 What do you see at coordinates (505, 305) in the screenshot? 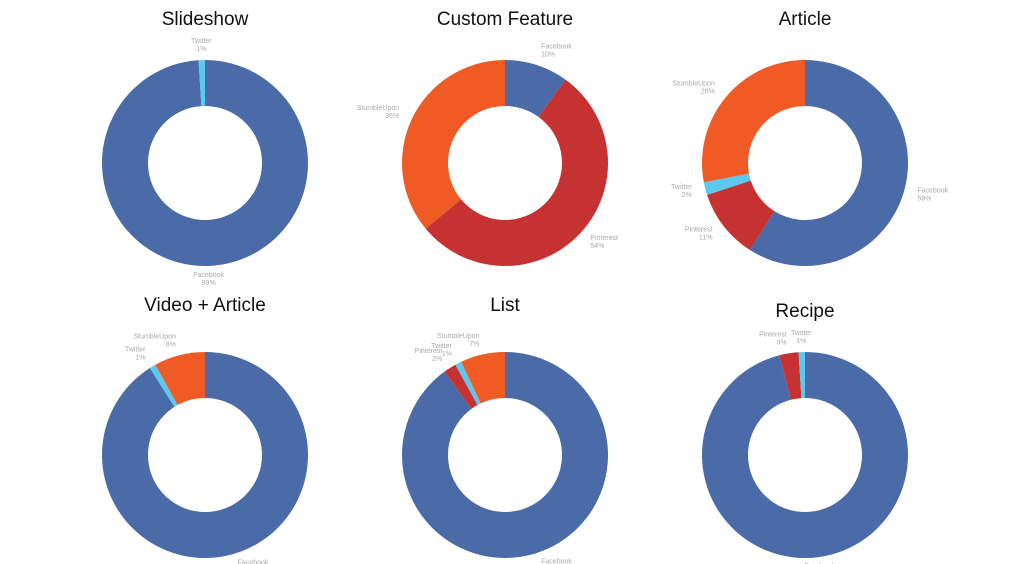
I see `chart-title: List` at bounding box center [505, 305].